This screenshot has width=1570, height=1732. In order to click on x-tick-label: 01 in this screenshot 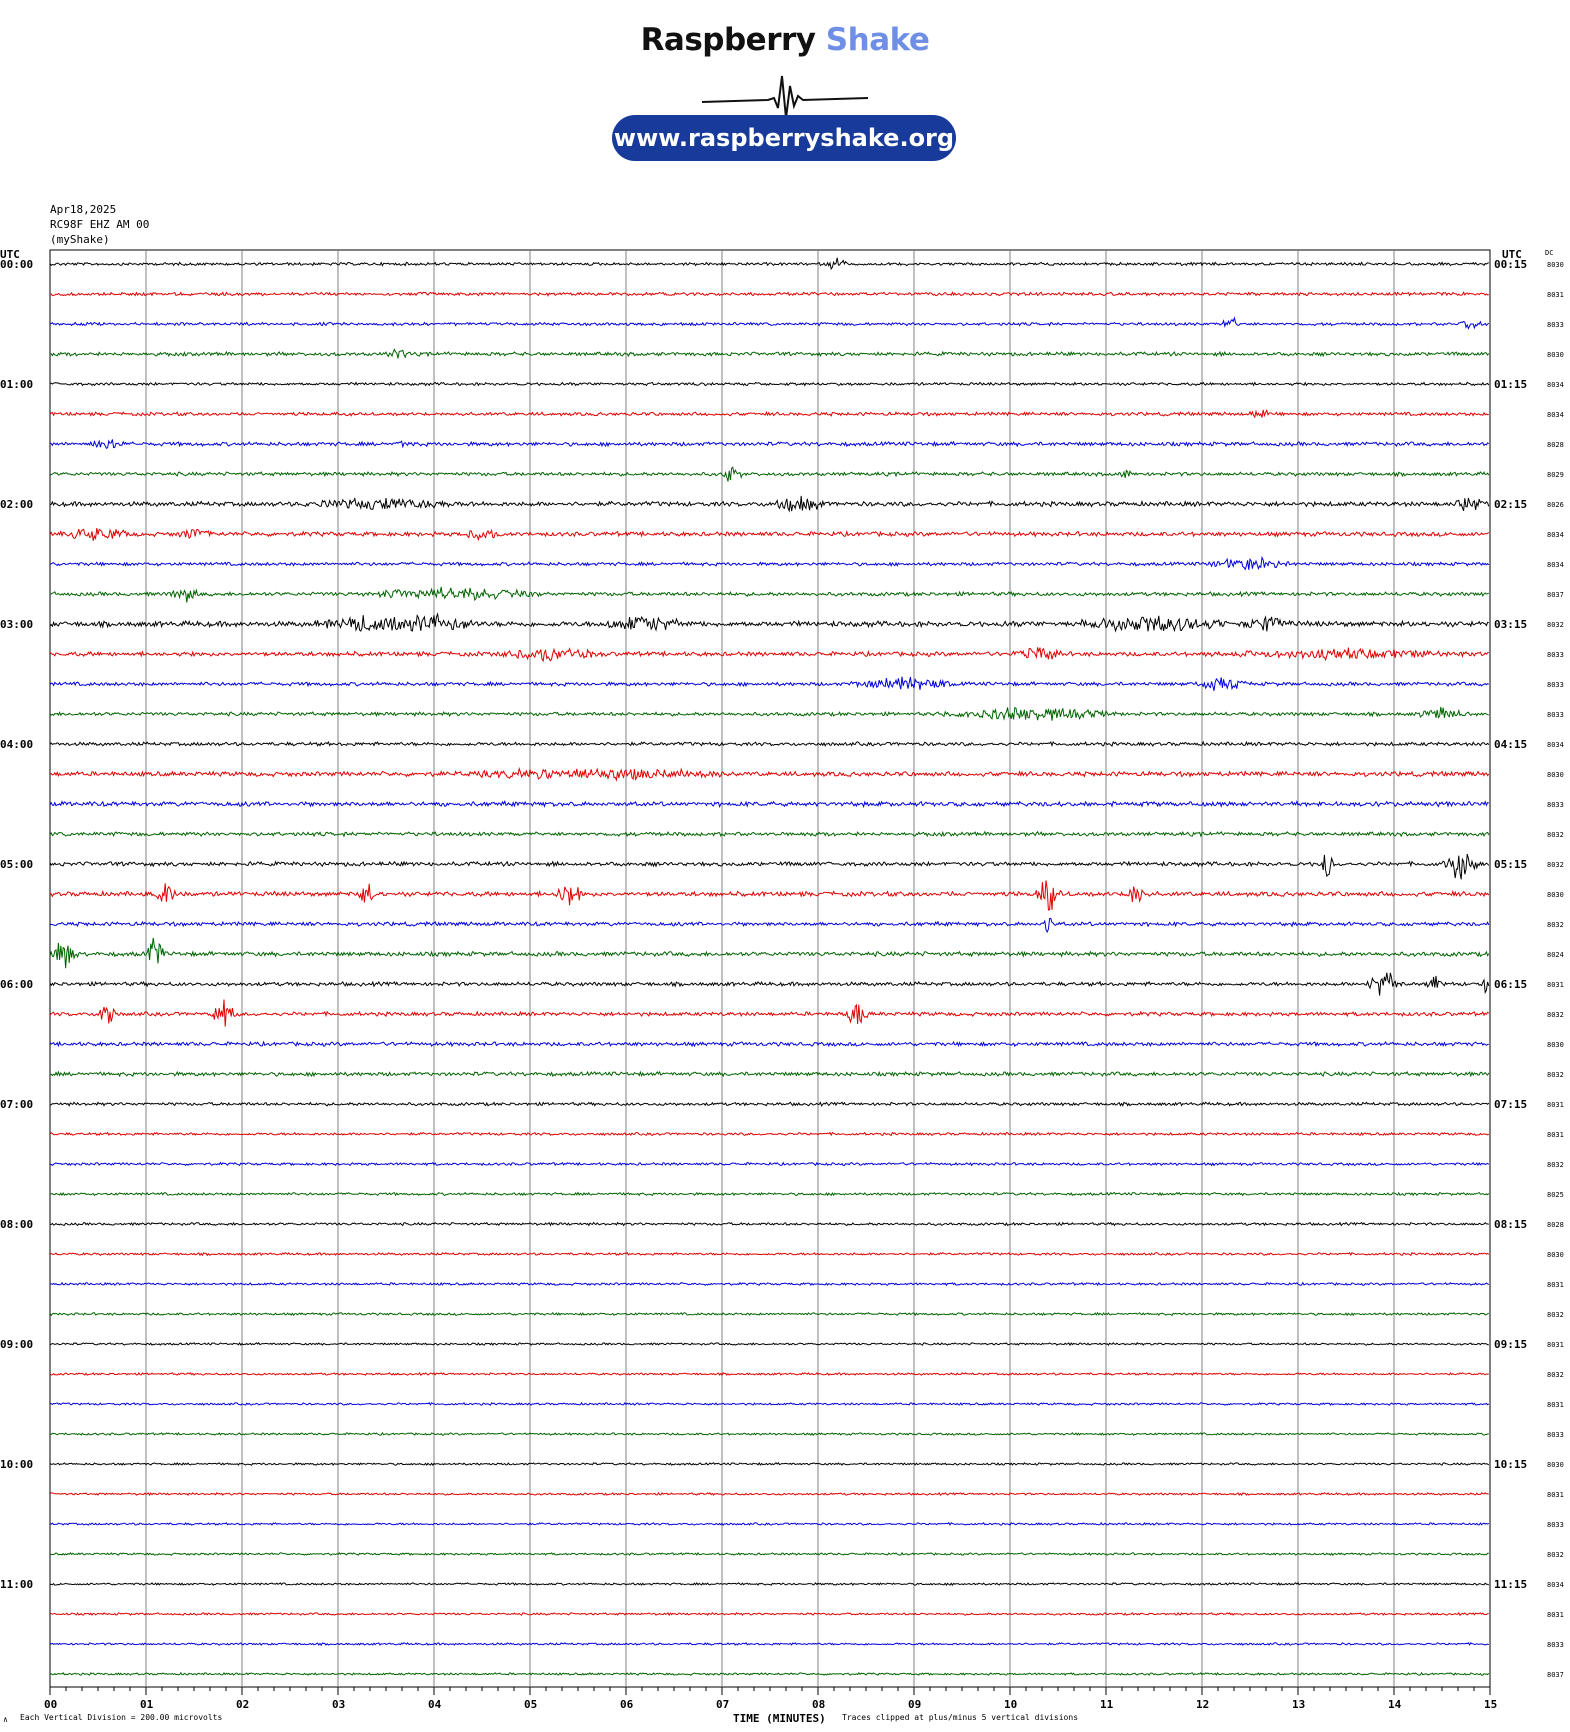, I will do `click(147, 1704)`.